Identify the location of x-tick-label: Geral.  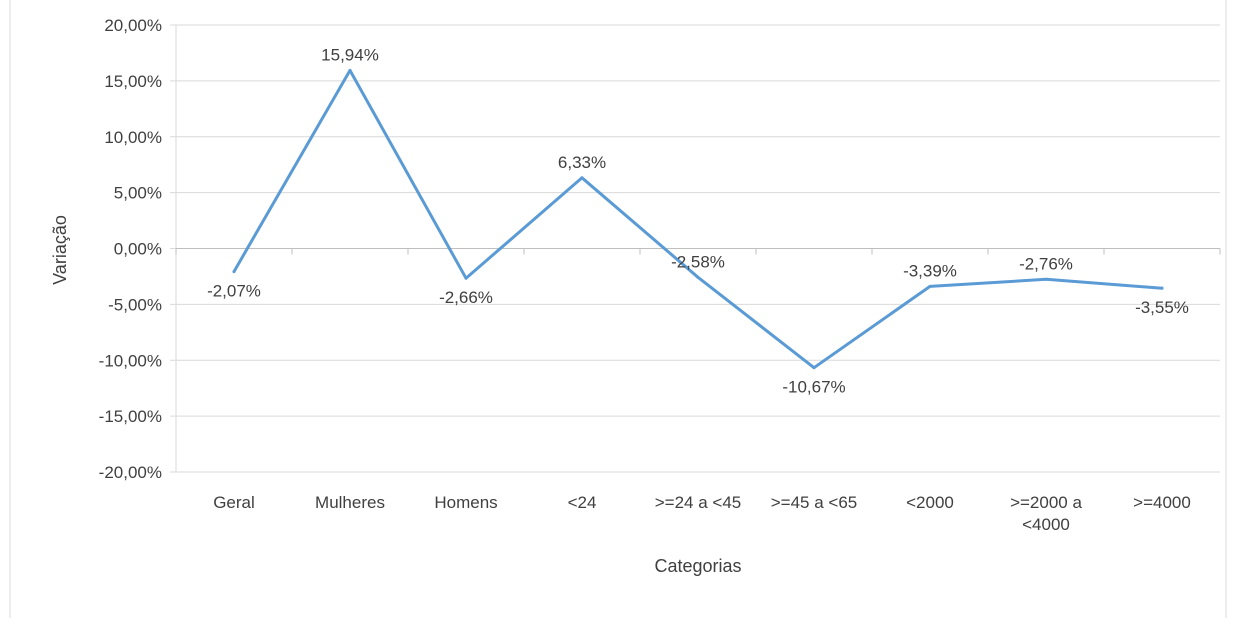
(234, 502).